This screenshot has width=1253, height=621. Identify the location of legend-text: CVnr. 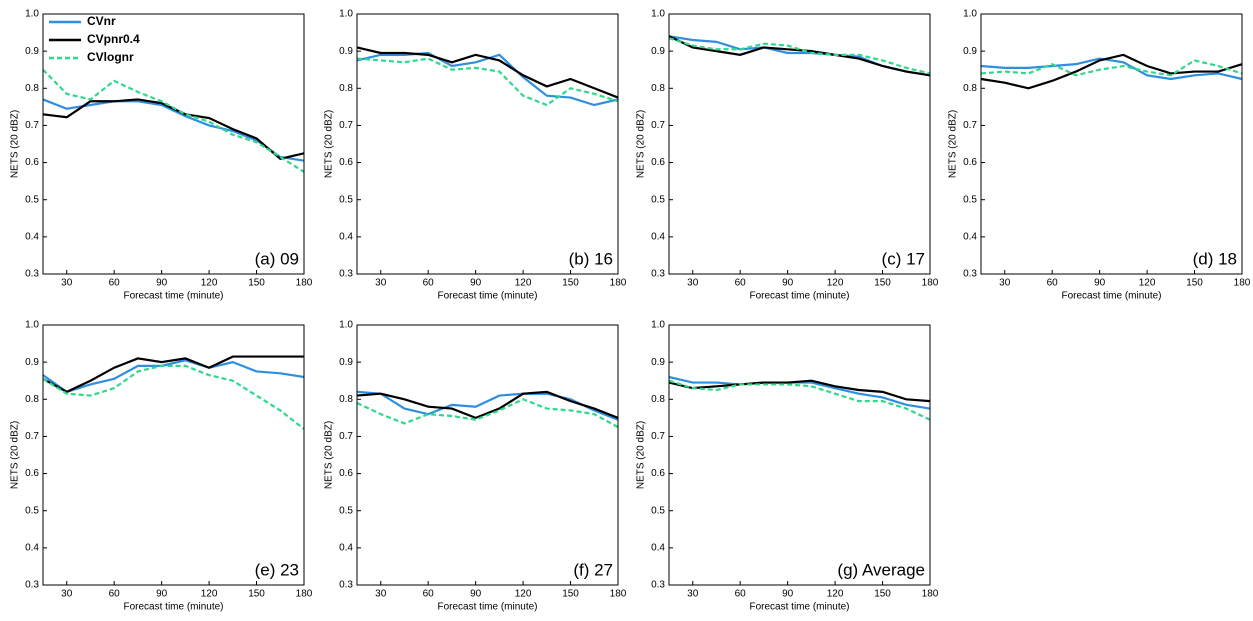
(101, 21).